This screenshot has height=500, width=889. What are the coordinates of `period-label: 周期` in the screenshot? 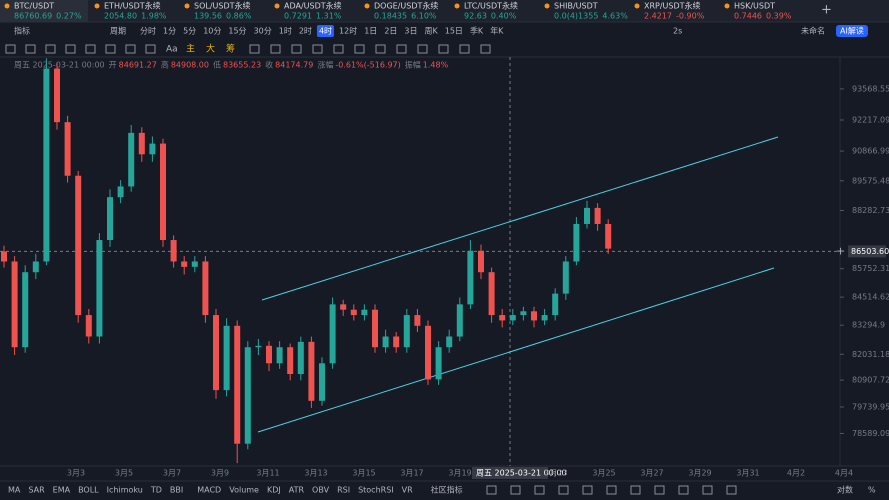 It's located at (118, 31).